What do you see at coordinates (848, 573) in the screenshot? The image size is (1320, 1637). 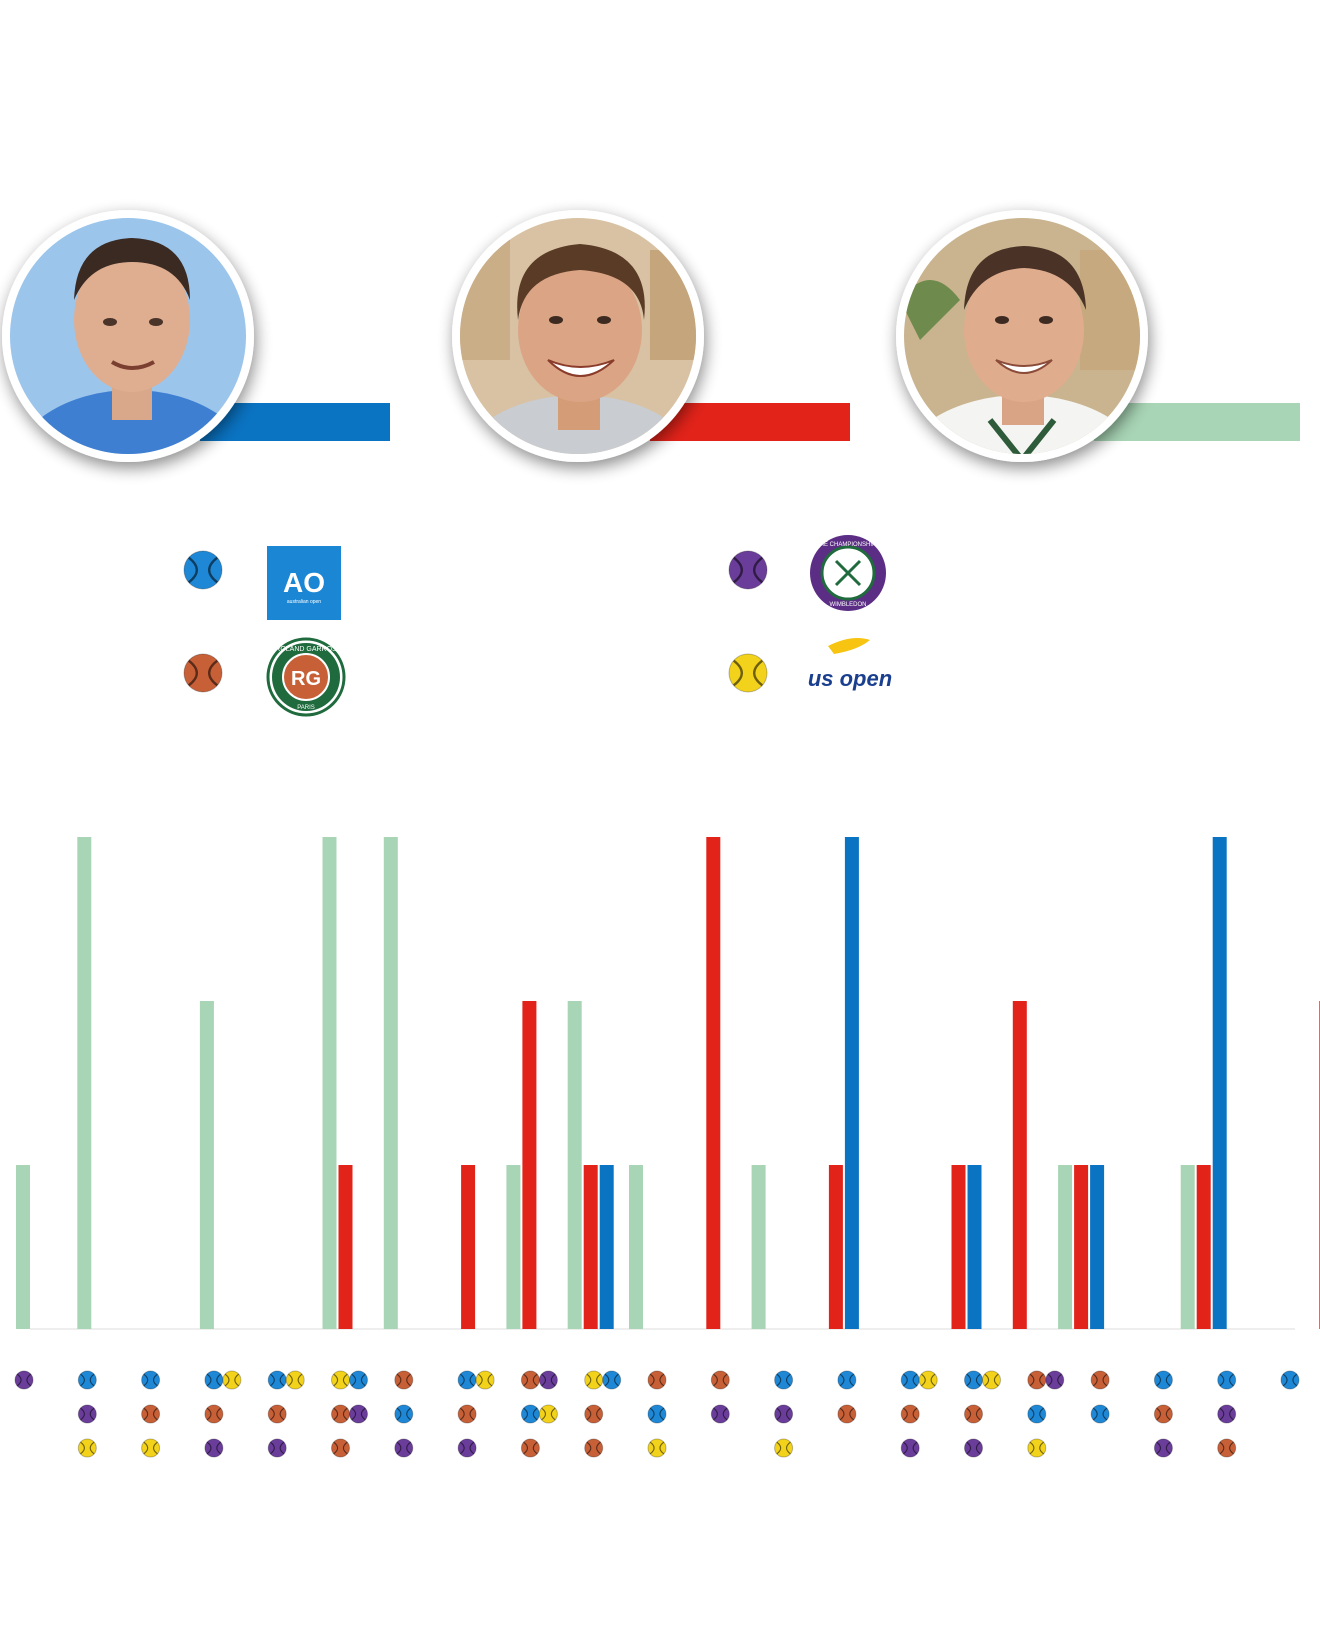 I see `wimbledon-logo: THE CHAMPIONSHIPS WIMBLEDON` at bounding box center [848, 573].